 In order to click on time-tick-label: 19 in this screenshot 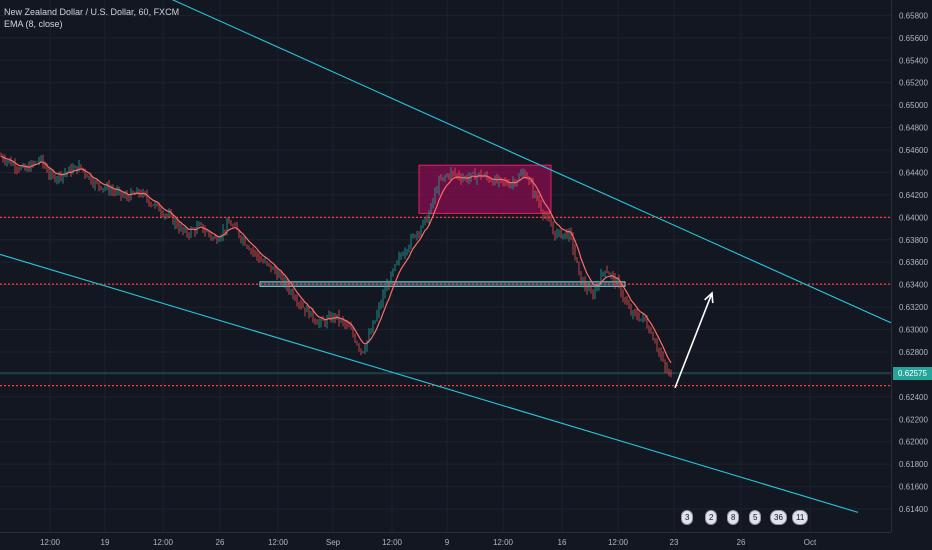, I will do `click(105, 542)`.